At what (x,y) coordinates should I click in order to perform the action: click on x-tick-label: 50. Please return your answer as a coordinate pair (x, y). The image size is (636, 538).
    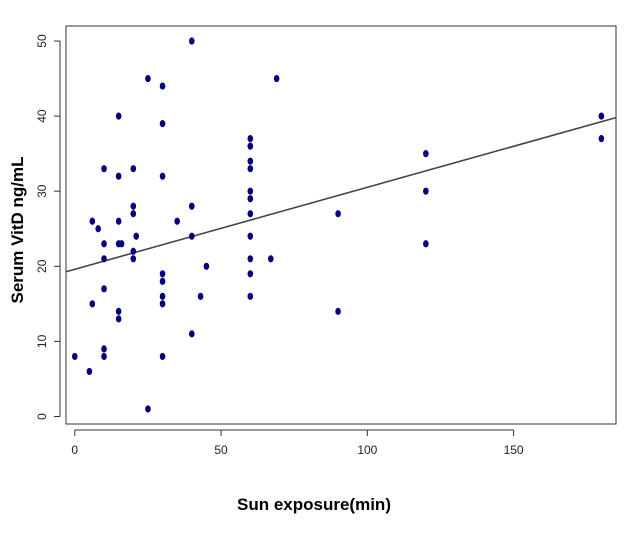
    Looking at the image, I should click on (221, 450).